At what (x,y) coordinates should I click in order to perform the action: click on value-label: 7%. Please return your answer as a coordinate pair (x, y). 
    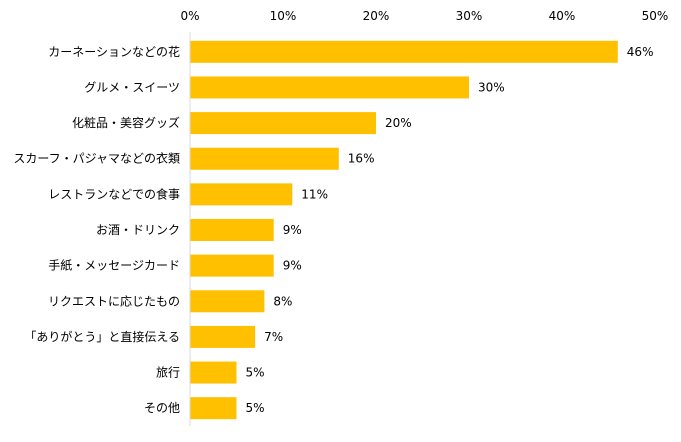
    Looking at the image, I should click on (273, 337).